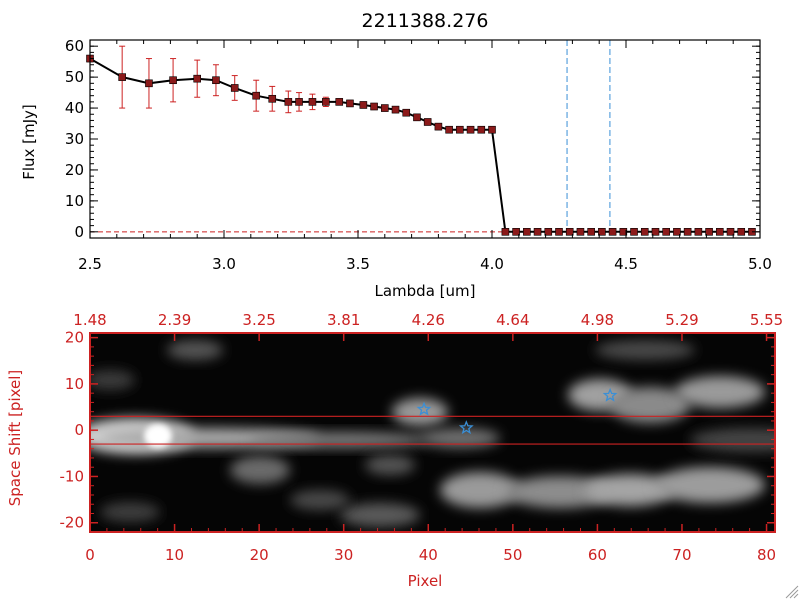  What do you see at coordinates (492, 264) in the screenshot?
I see `x-tick-label: 4.0` at bounding box center [492, 264].